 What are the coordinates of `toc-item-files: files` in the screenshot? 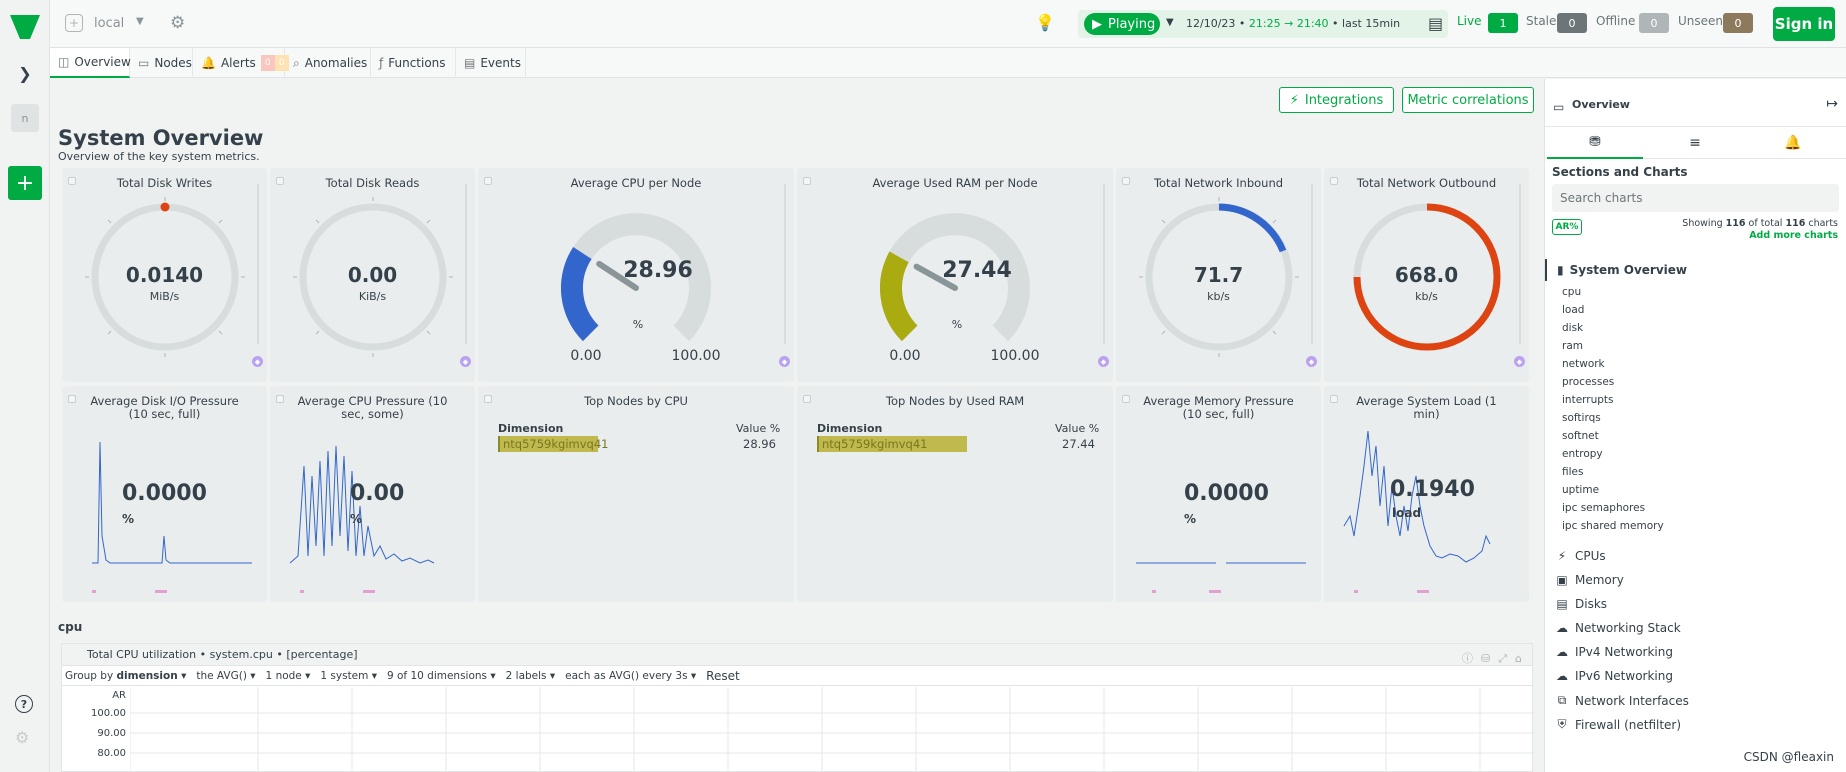 It's located at (1573, 472).